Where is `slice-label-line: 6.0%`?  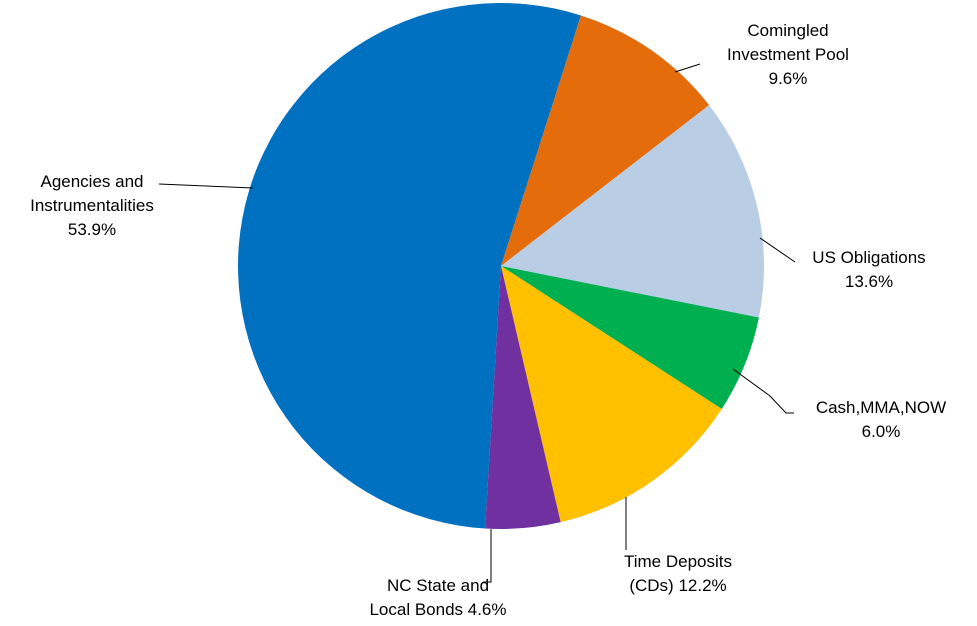 slice-label-line: 6.0% is located at coordinates (881, 431).